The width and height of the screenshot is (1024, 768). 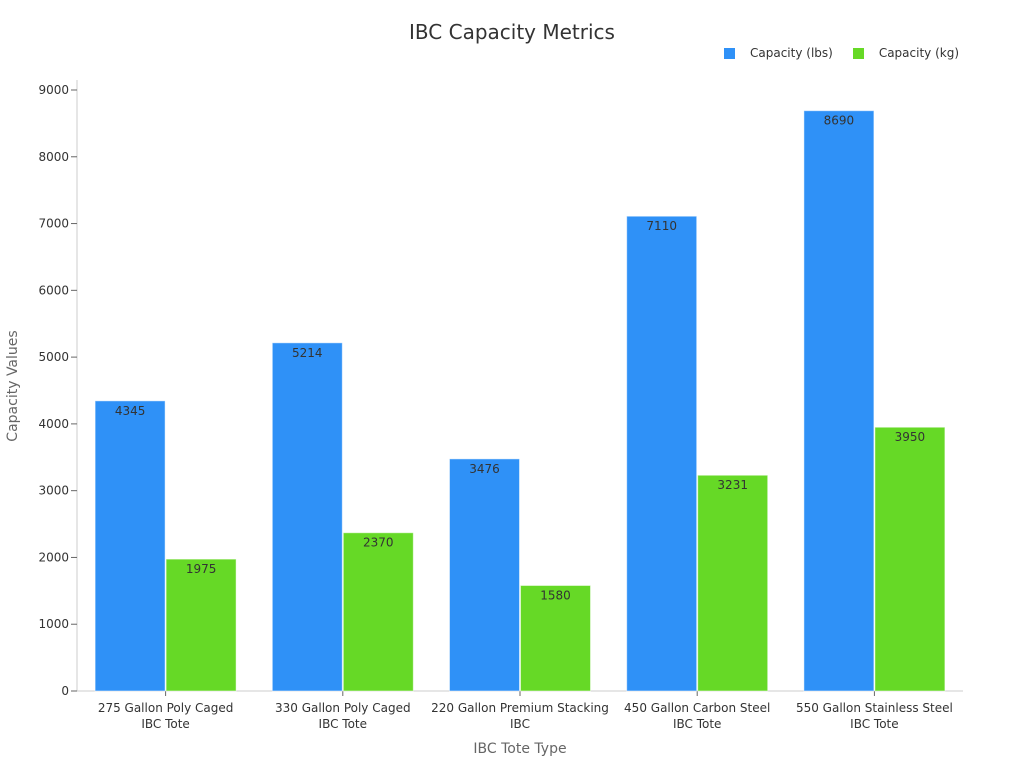 I want to click on bar-value-label: 1975, so click(x=201, y=569).